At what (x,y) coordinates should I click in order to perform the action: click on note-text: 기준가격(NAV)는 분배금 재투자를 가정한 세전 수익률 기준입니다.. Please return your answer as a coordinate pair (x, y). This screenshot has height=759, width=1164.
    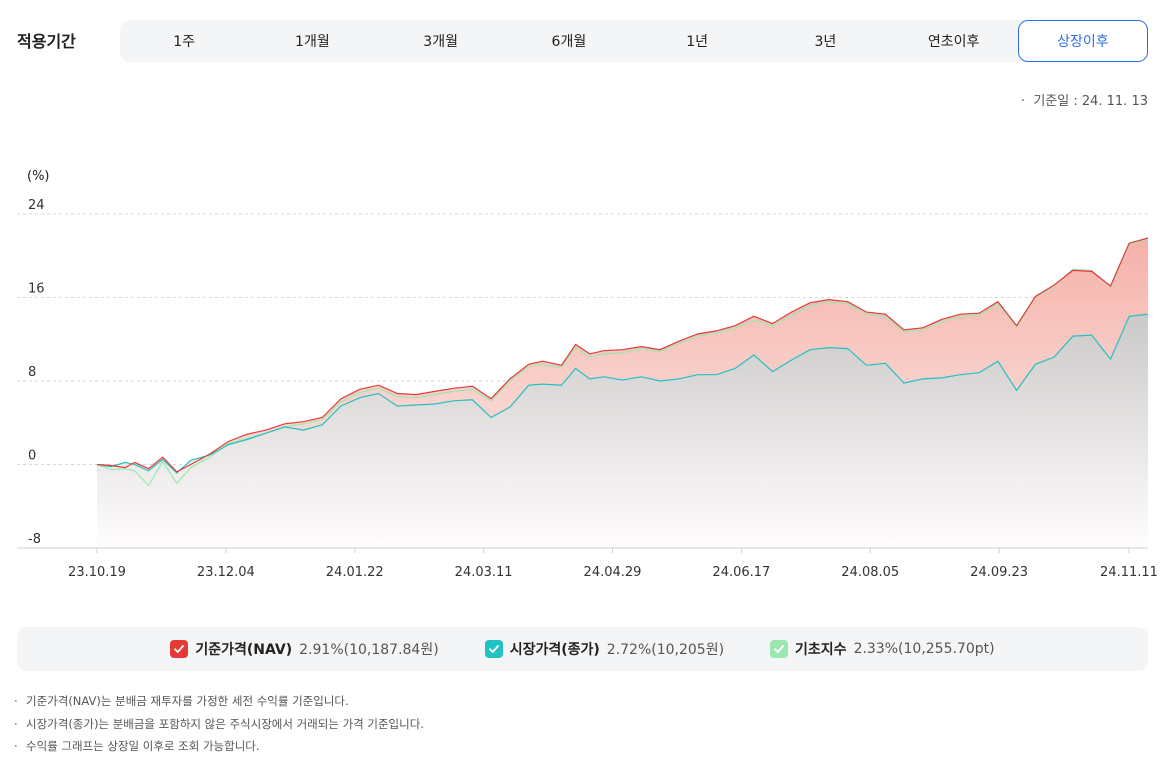
    Looking at the image, I should click on (187, 701).